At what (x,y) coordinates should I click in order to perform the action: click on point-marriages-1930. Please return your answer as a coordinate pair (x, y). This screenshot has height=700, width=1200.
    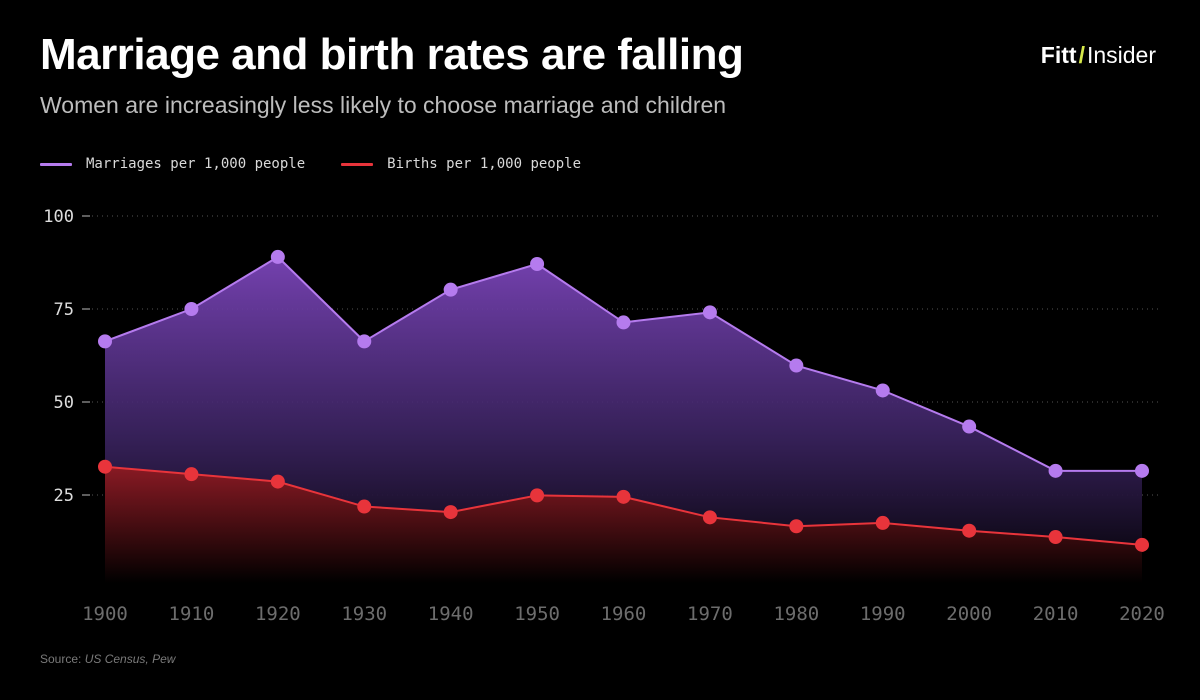
    Looking at the image, I should click on (364, 341).